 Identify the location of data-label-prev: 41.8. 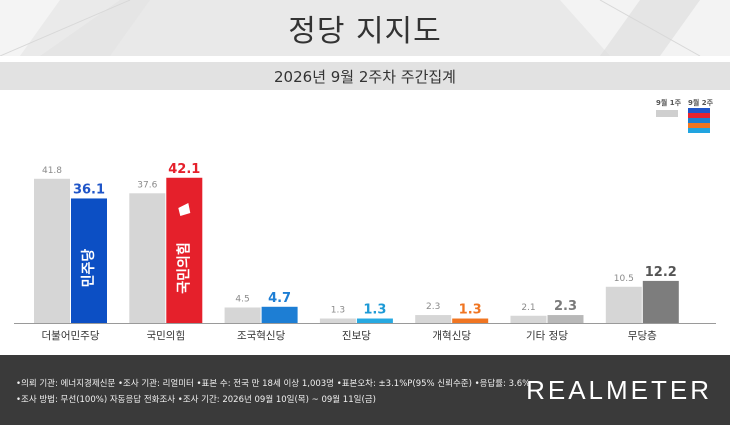
(52, 171).